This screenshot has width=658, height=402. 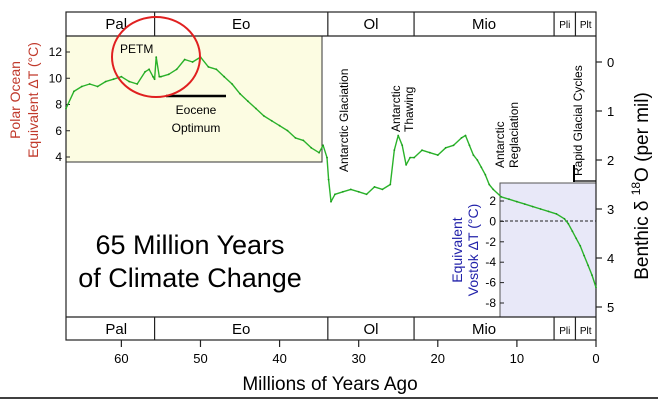 I want to click on vostok-tick-label: 0, so click(x=492, y=221).